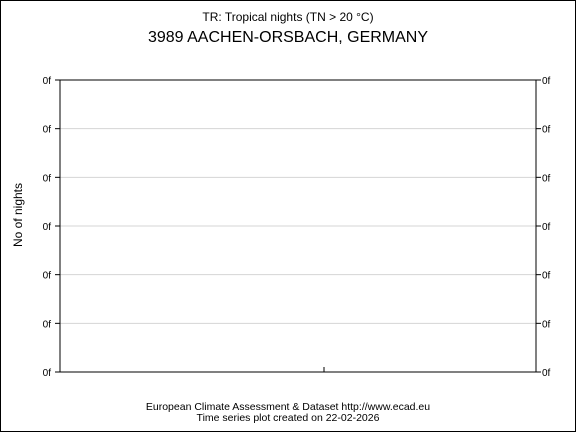 Image resolution: width=576 pixels, height=432 pixels. I want to click on left-y-ticks: 0f 0f 0f 0f 0f 0f 0f, so click(51, 227).